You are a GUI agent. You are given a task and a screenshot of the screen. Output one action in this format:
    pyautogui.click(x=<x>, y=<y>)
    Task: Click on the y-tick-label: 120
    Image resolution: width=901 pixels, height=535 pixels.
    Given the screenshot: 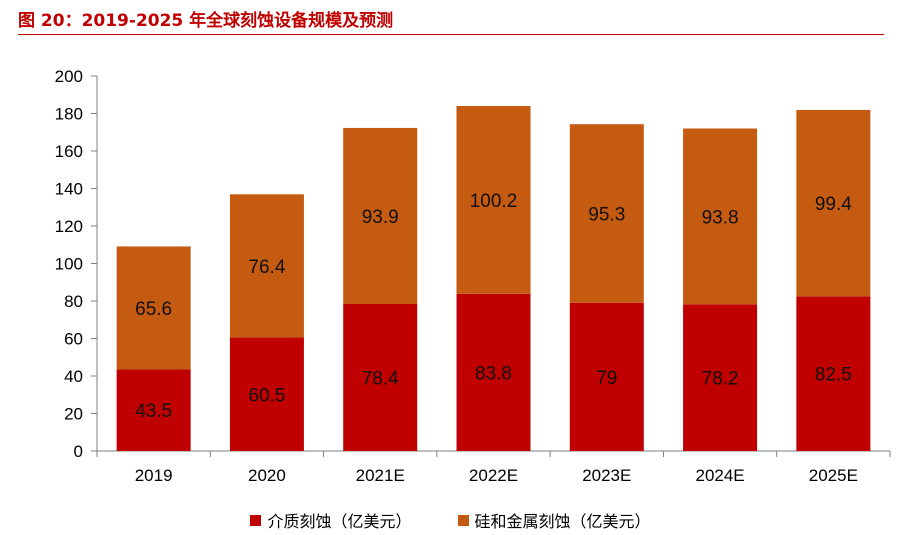 What is the action you would take?
    pyautogui.click(x=69, y=226)
    